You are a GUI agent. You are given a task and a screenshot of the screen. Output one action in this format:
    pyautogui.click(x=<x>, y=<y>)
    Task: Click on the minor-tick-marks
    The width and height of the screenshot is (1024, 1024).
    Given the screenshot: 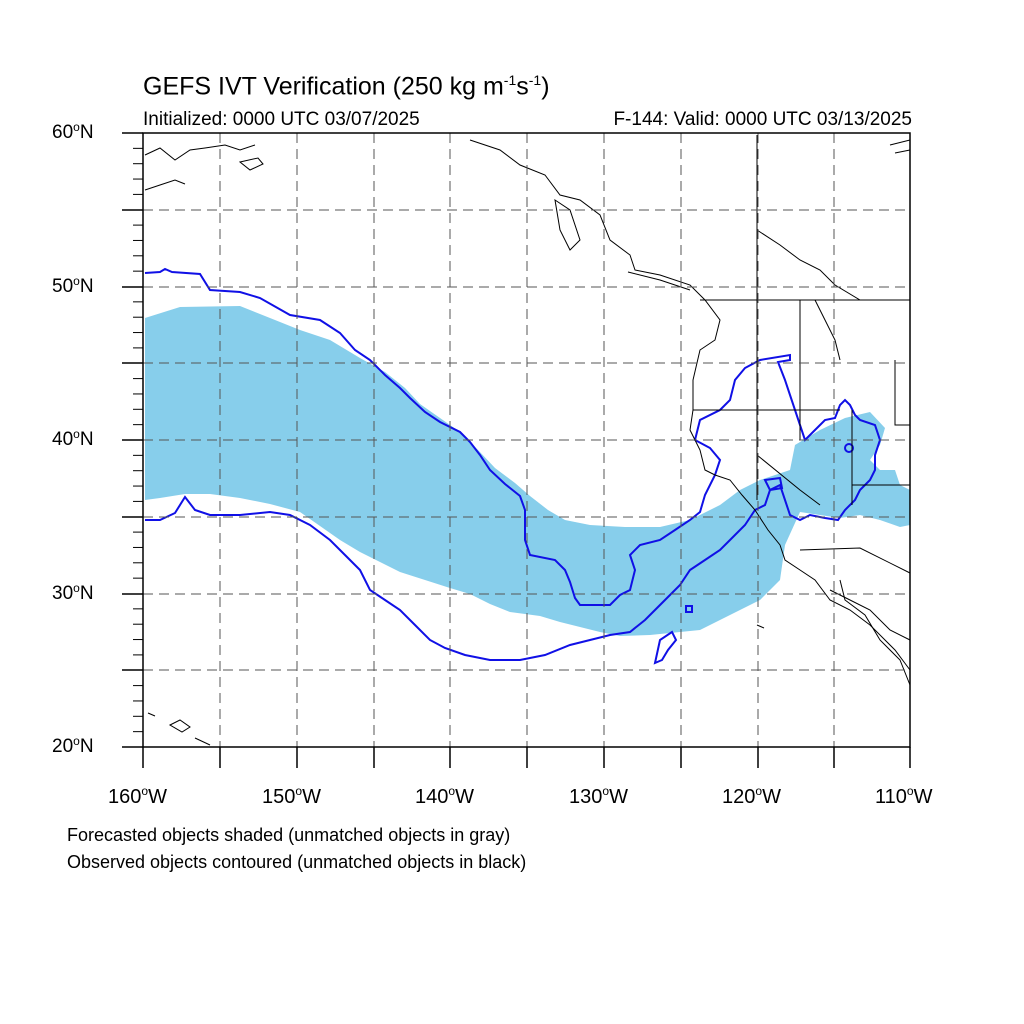 What is the action you would take?
    pyautogui.click(x=138, y=440)
    